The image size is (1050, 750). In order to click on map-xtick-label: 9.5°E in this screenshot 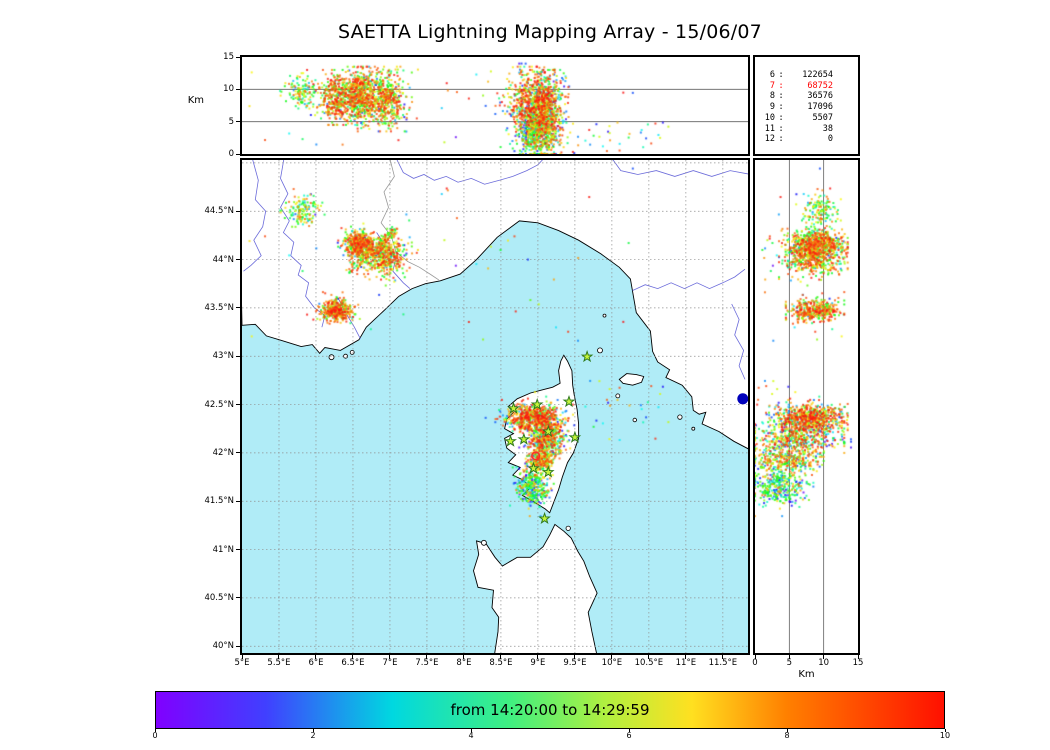, I will do `click(575, 663)`.